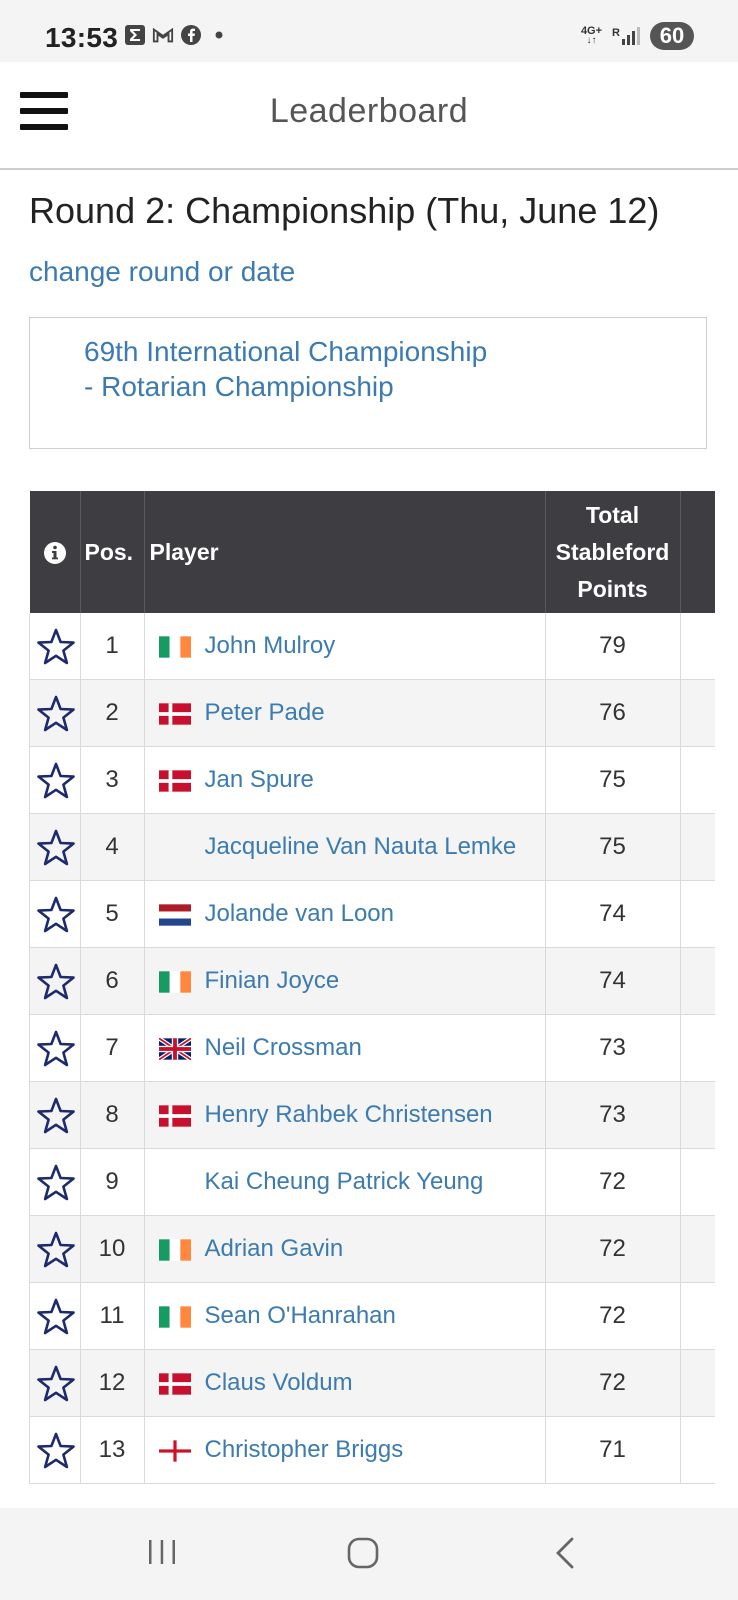 This screenshot has width=738, height=1600. I want to click on change-round-link: change round or date, so click(162, 271).